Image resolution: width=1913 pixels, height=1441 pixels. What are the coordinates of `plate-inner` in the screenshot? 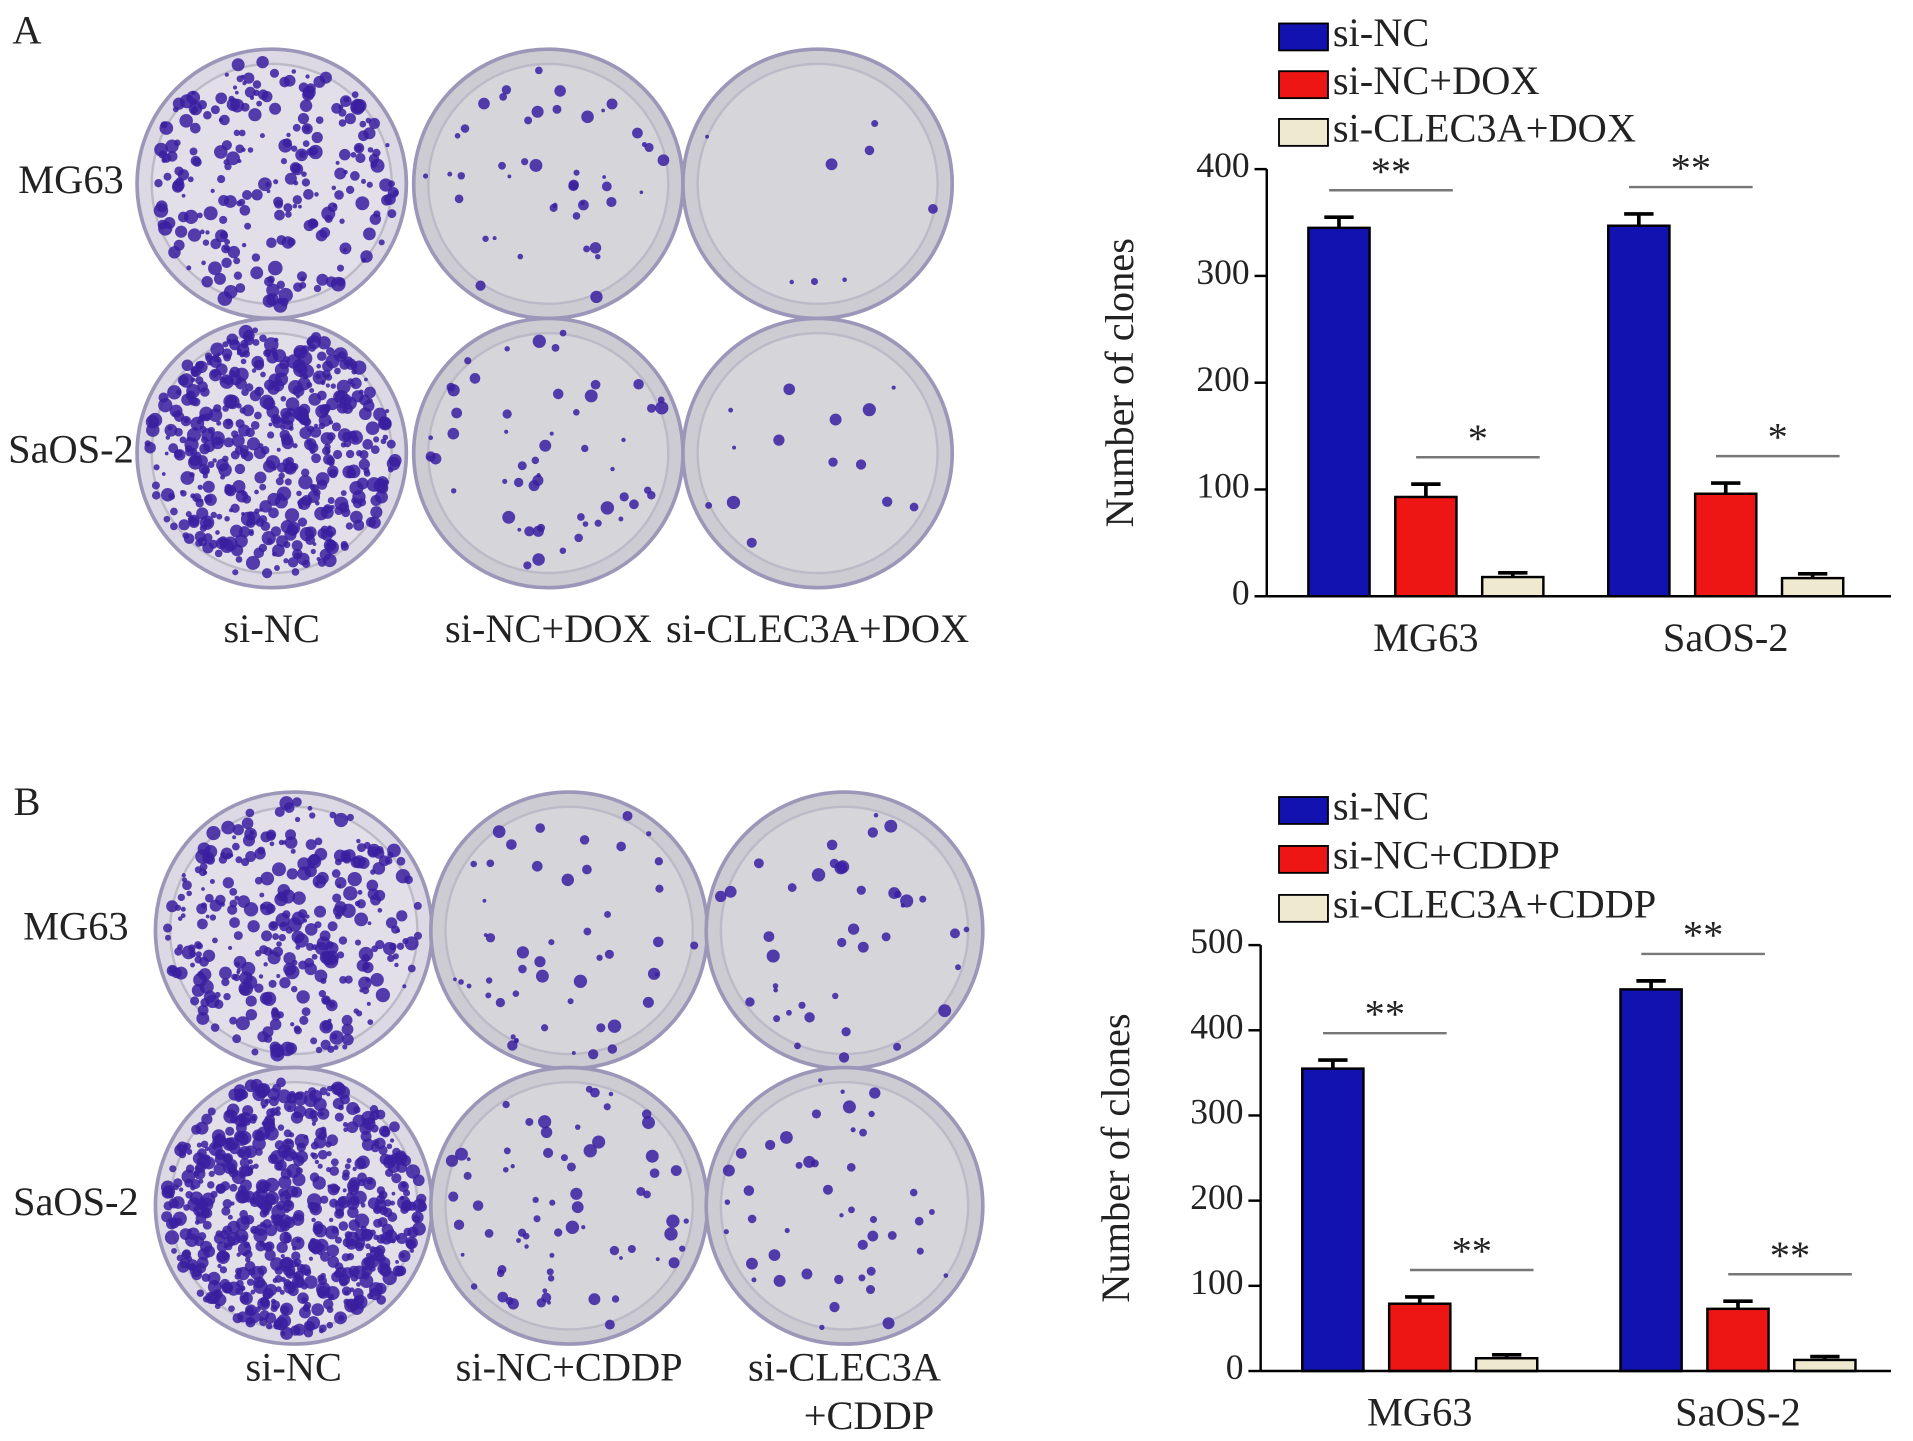 It's located at (569, 930).